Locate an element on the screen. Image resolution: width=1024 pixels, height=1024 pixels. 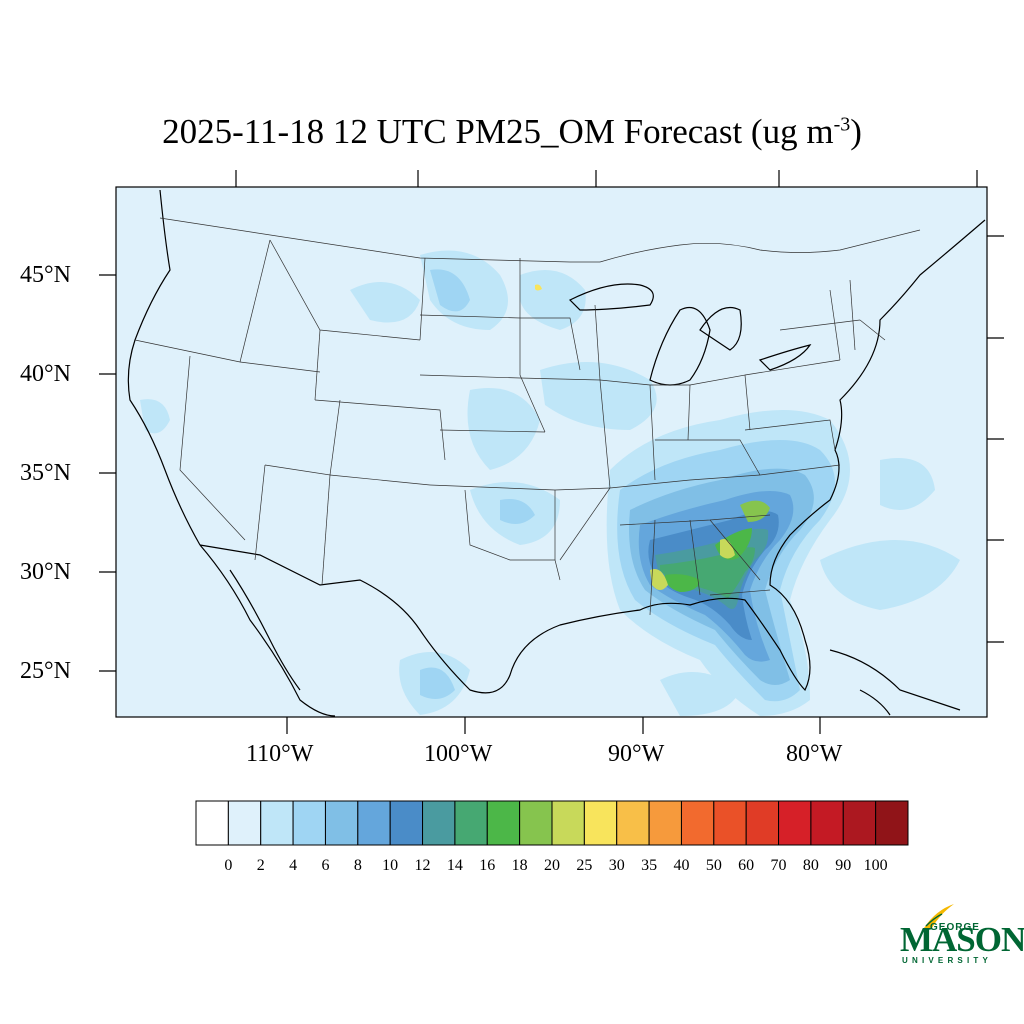
colorbar-label: 60 is located at coordinates (746, 865).